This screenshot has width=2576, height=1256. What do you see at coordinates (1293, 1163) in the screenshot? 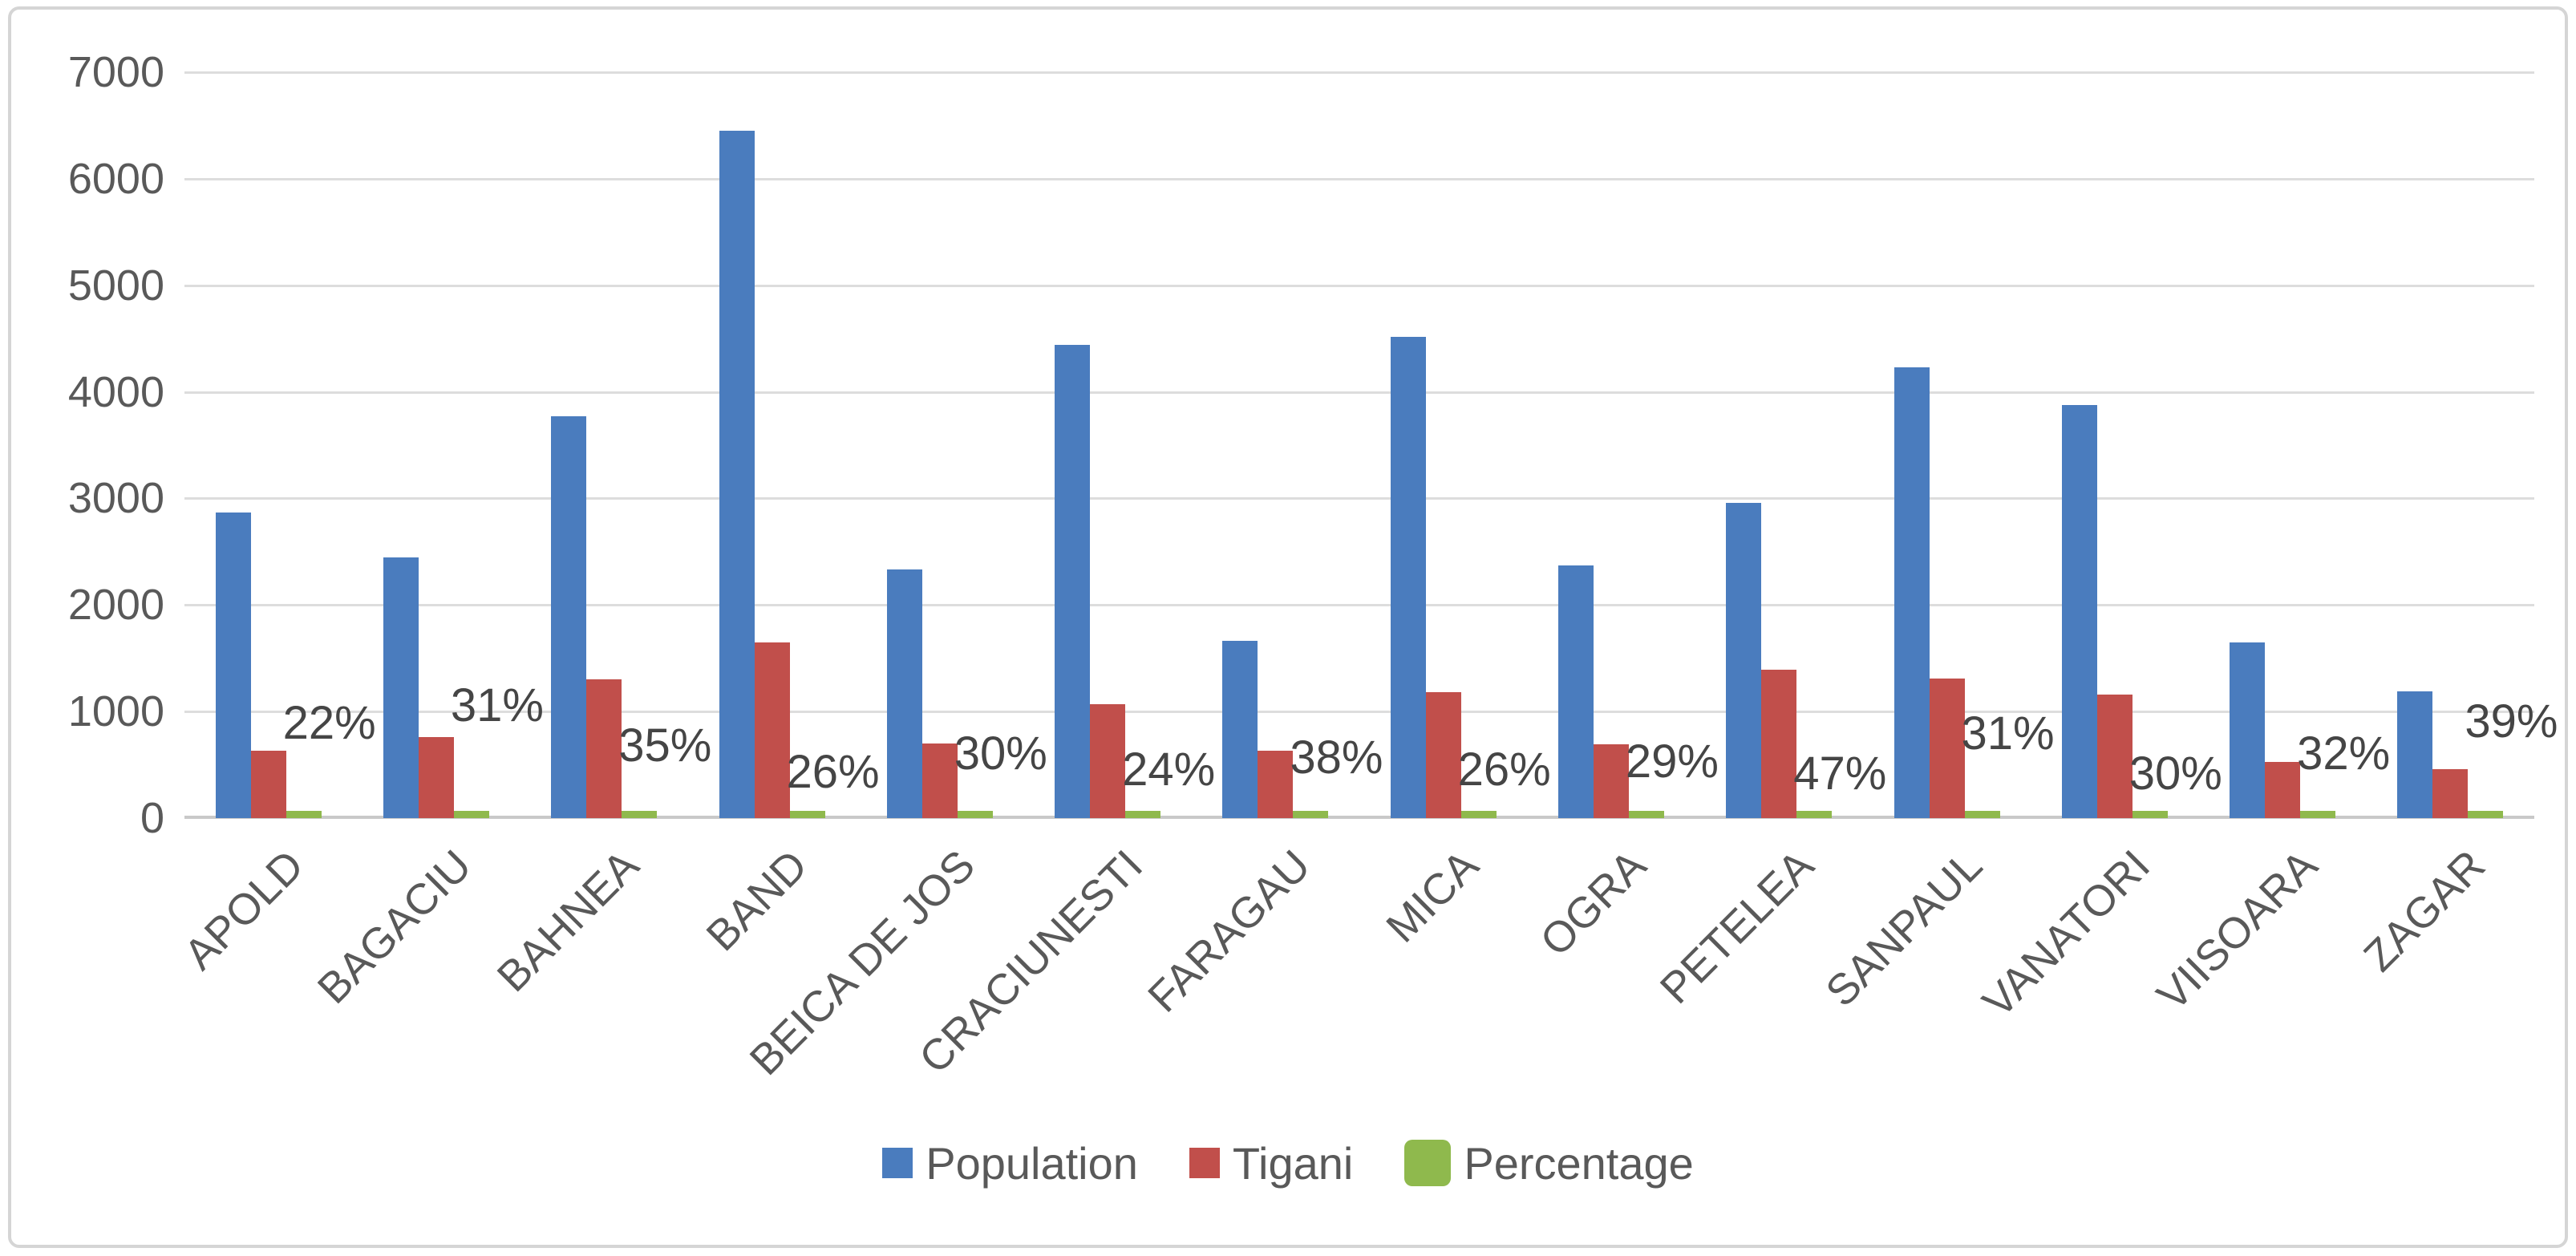
I see `legend-label-tigani: Tigani` at bounding box center [1293, 1163].